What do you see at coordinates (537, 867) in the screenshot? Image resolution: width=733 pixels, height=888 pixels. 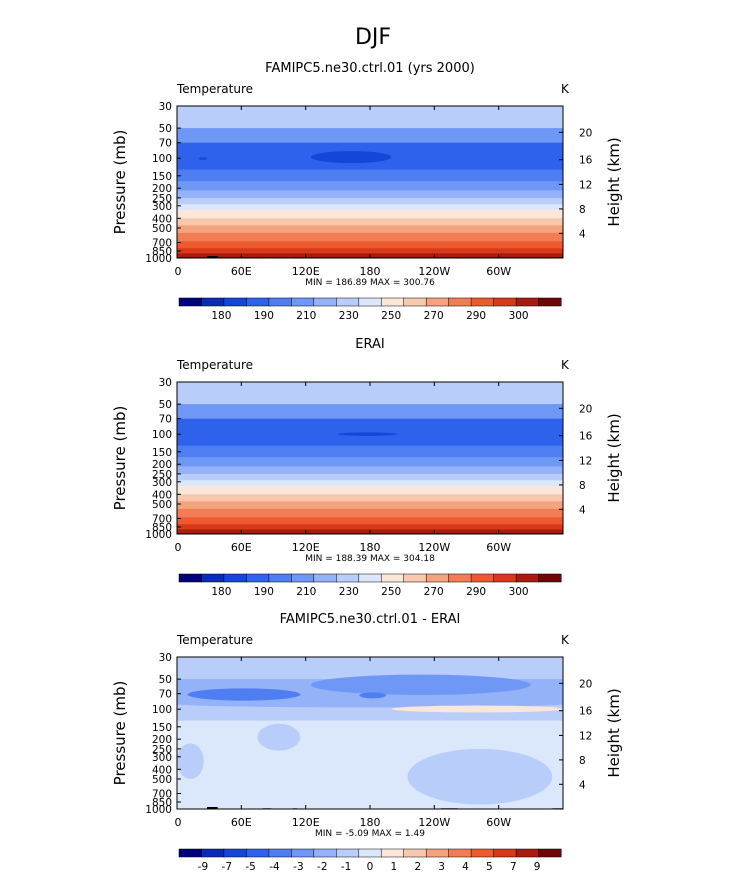 I see `colorbar-label: 9` at bounding box center [537, 867].